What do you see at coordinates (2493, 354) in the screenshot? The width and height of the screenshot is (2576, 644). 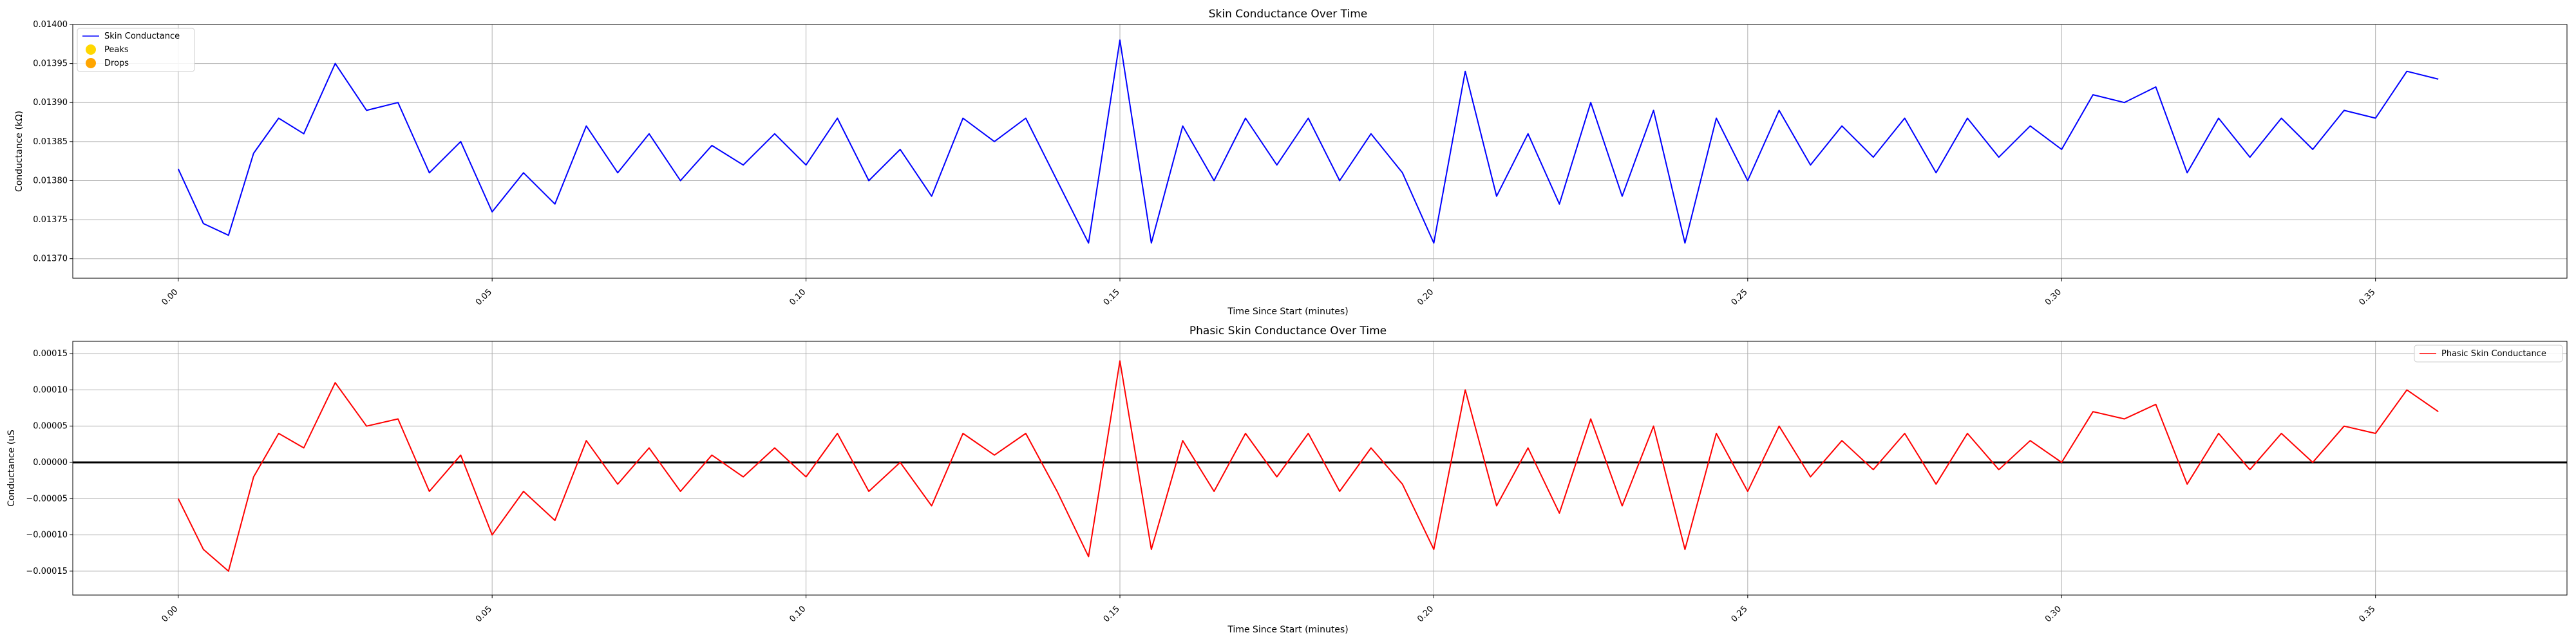 I see `legend-label-phasic-skin-conductance: Phasic Skin Conductance` at bounding box center [2493, 354].